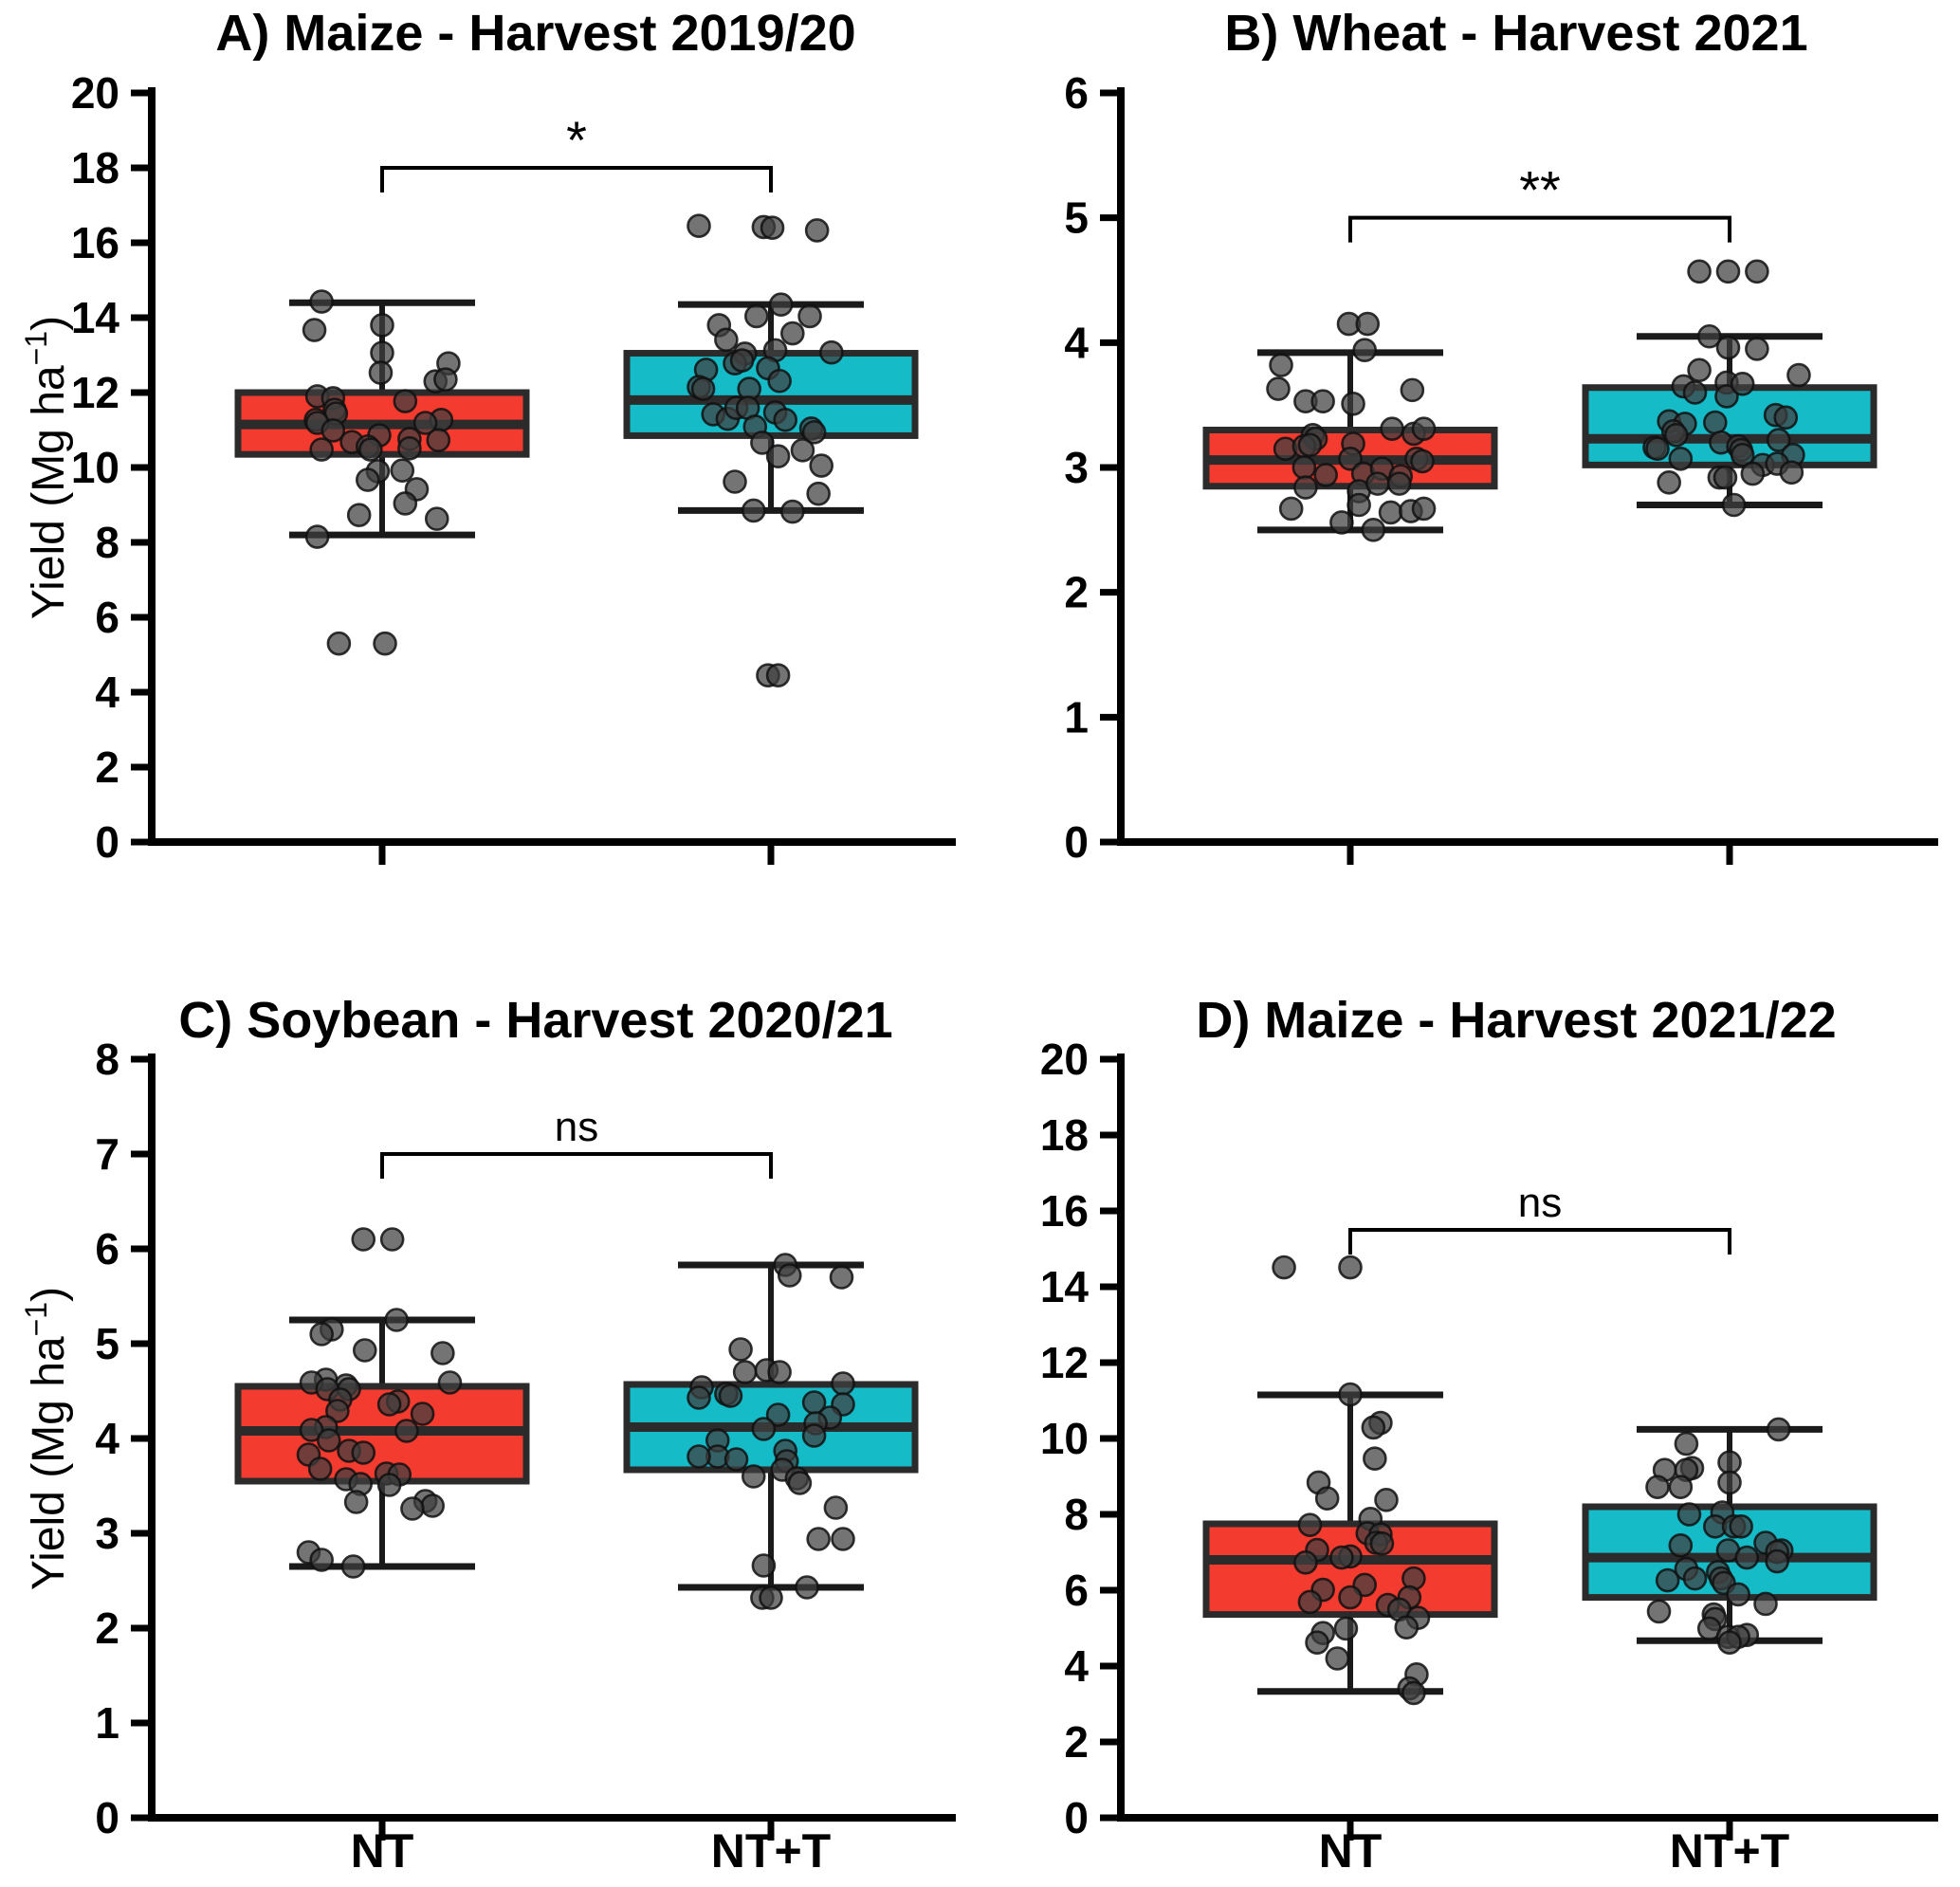 Image resolution: width=1960 pixels, height=1887 pixels. Describe the element at coordinates (1076, 218) in the screenshot. I see `y-tick-label: 5` at that location.